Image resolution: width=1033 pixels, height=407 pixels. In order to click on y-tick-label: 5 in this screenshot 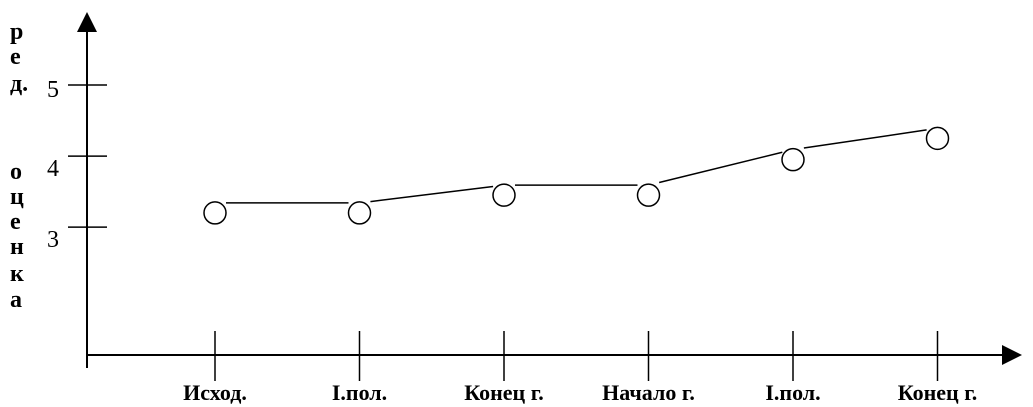, I will do `click(53, 90)`.